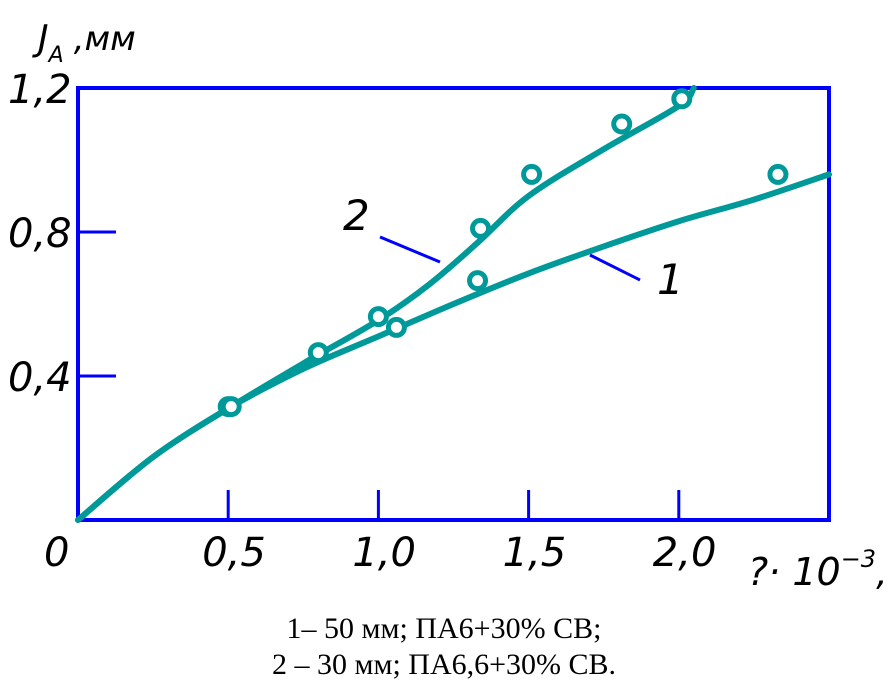  I want to click on y-tick-label: 0,8, so click(40, 234).